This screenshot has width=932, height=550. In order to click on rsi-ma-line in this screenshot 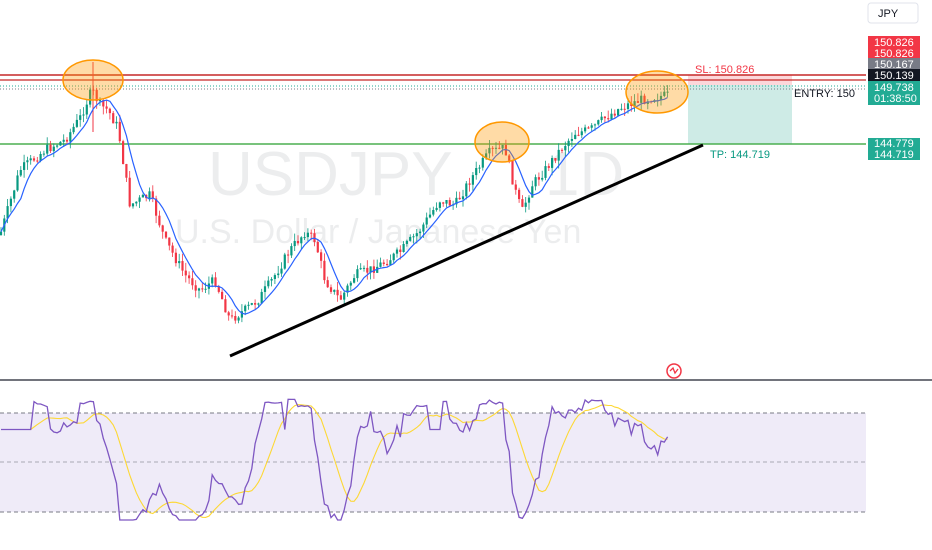, I will do `click(334, 460)`.